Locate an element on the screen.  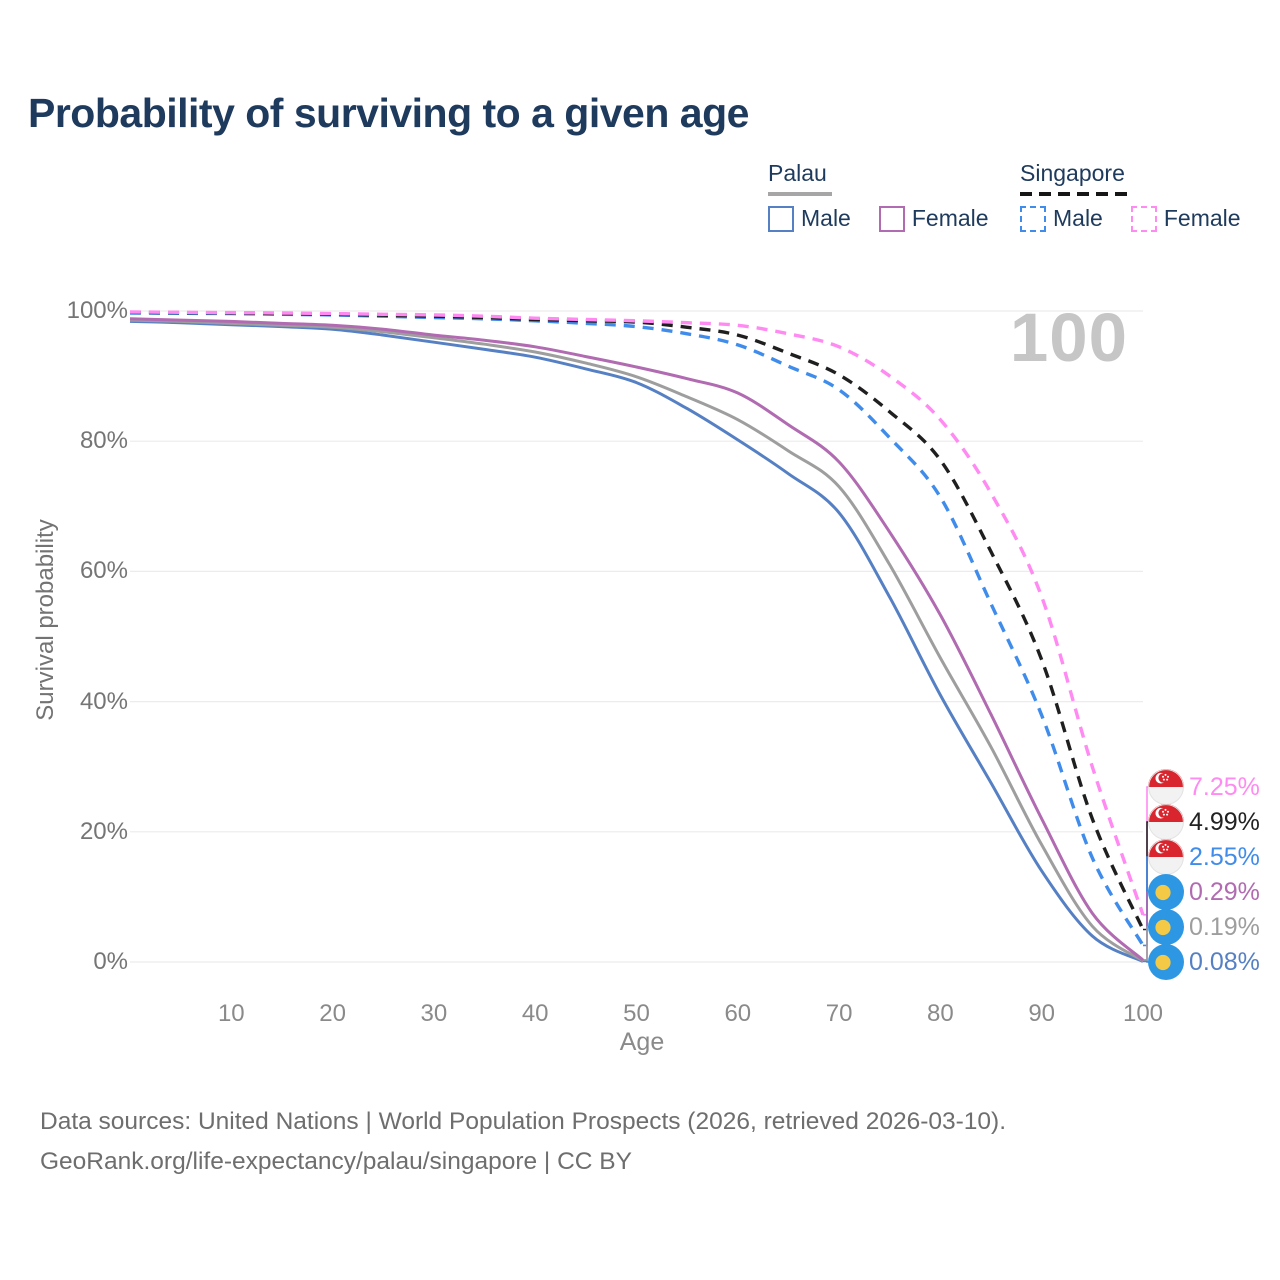
legend-item-palau-female: Female is located at coordinates (933, 218).